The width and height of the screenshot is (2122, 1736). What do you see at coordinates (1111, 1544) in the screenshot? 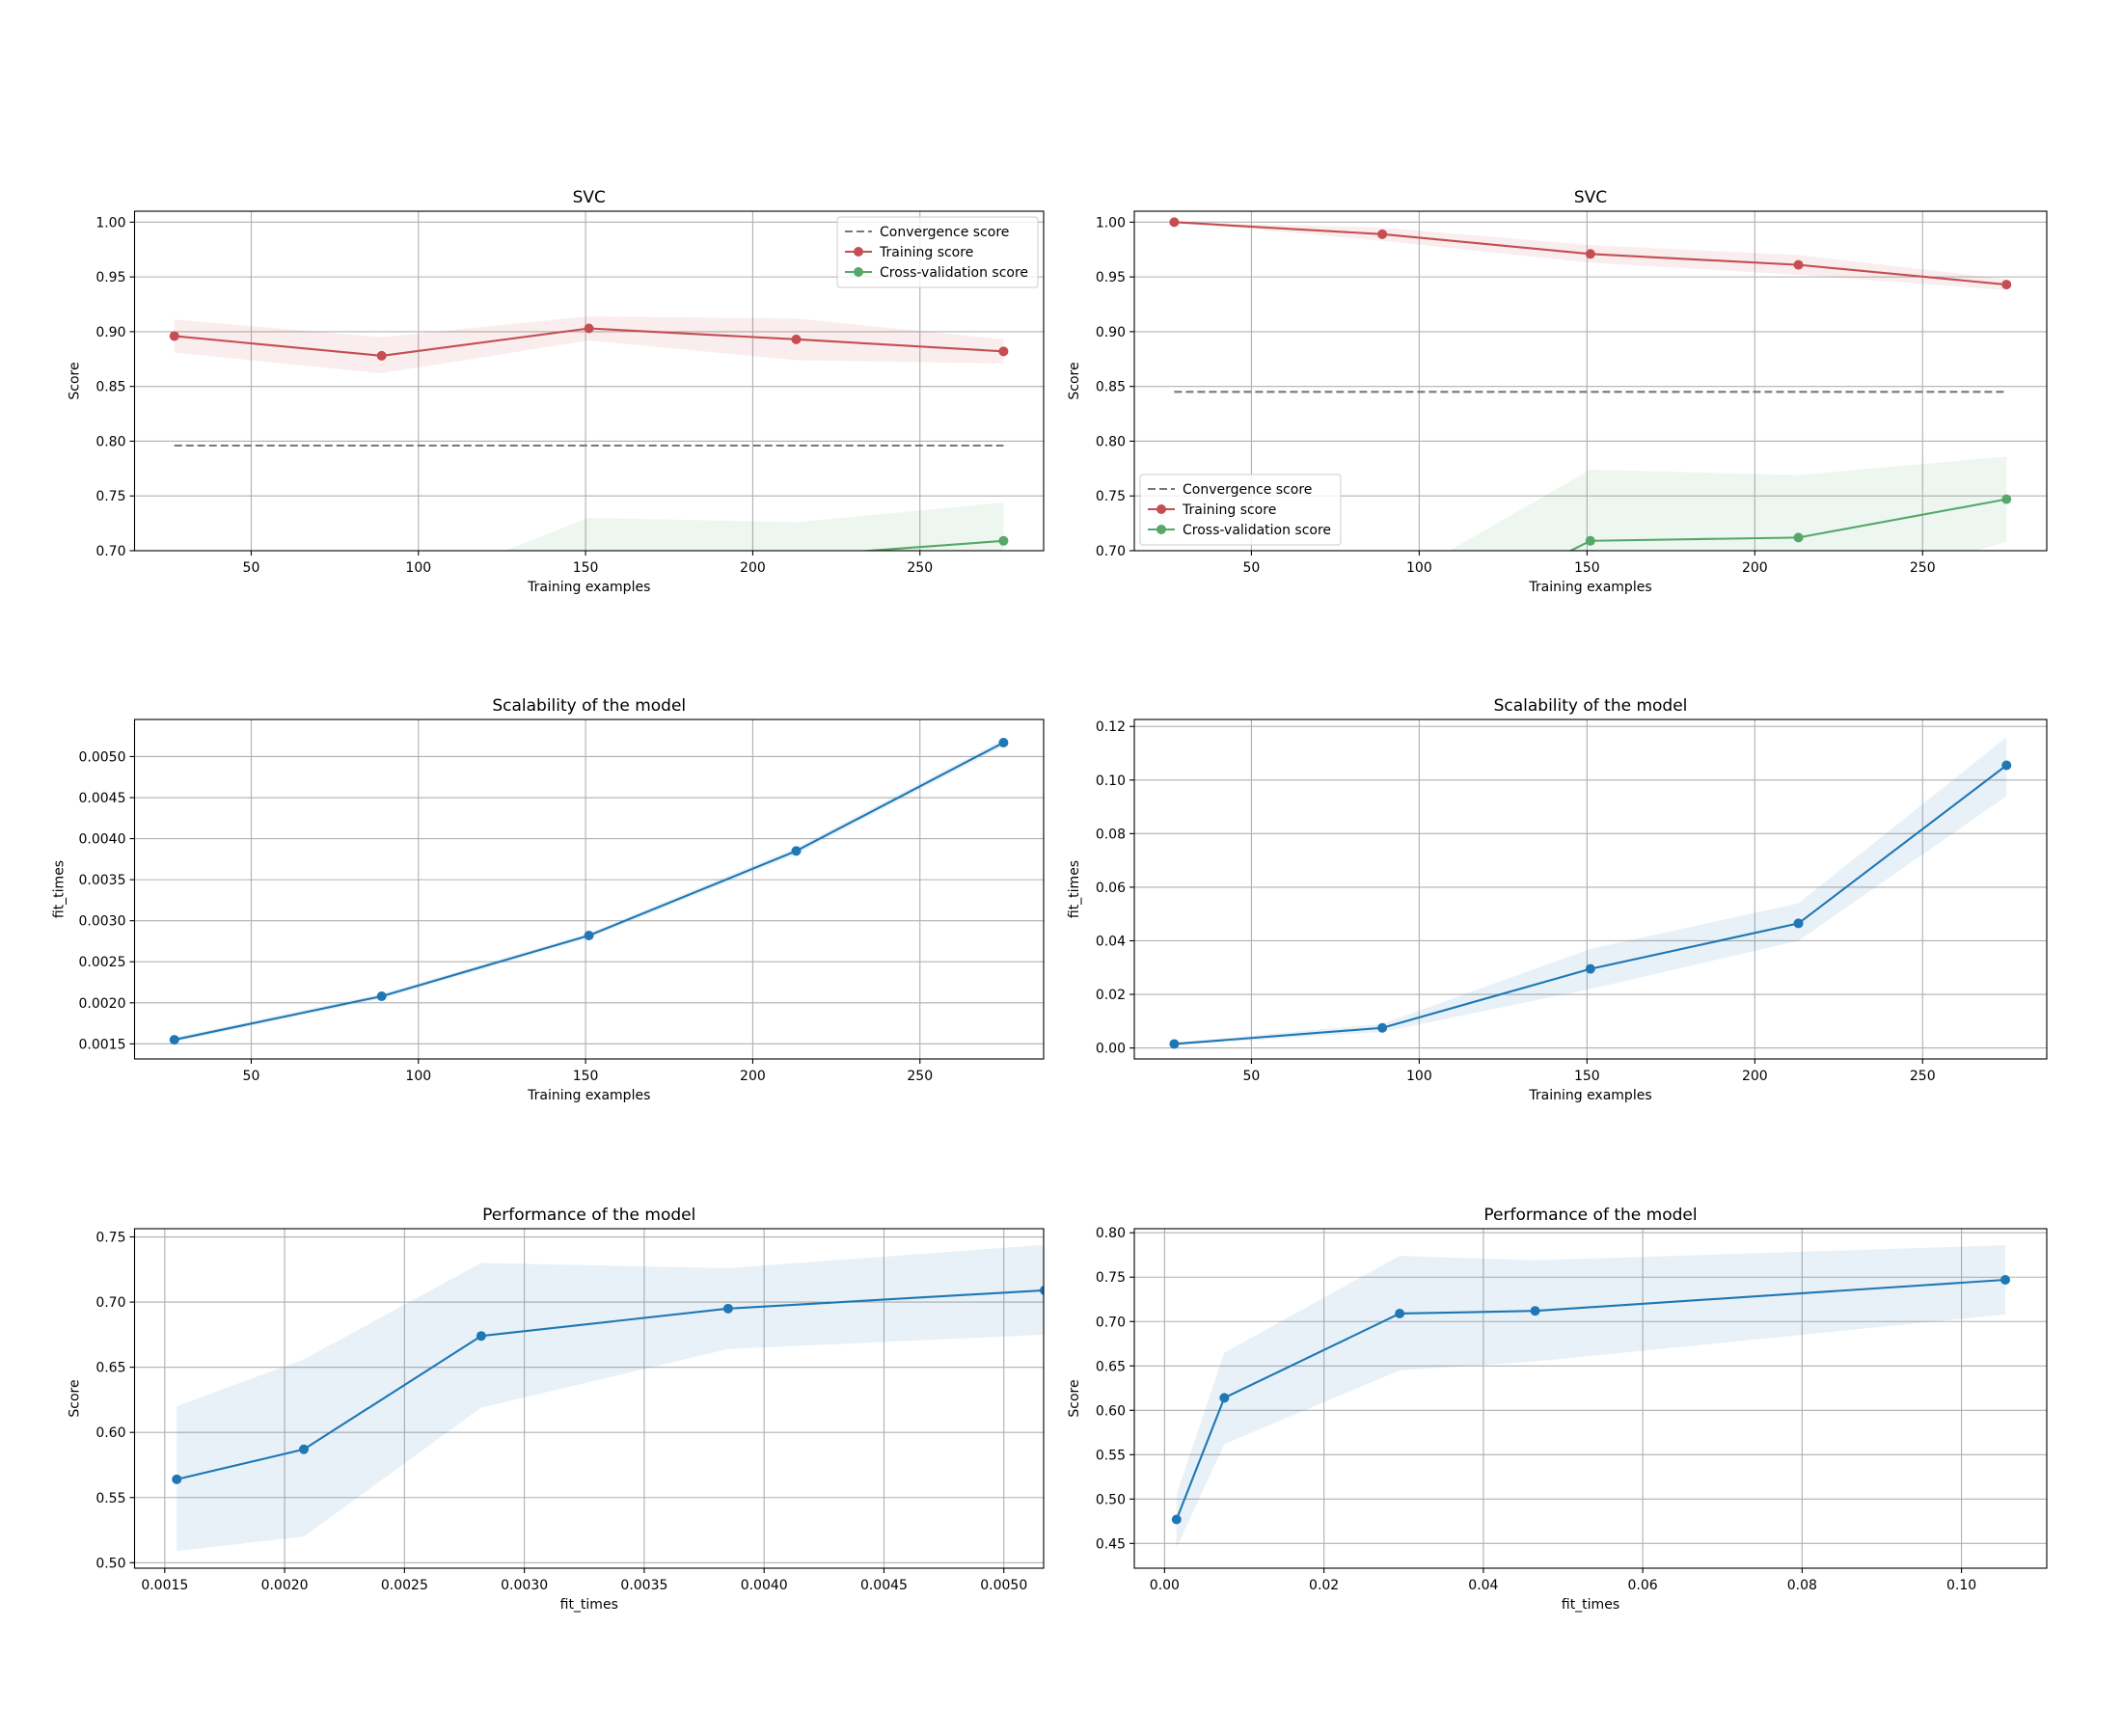
I see `y-tick-label: 0.45` at bounding box center [1111, 1544].